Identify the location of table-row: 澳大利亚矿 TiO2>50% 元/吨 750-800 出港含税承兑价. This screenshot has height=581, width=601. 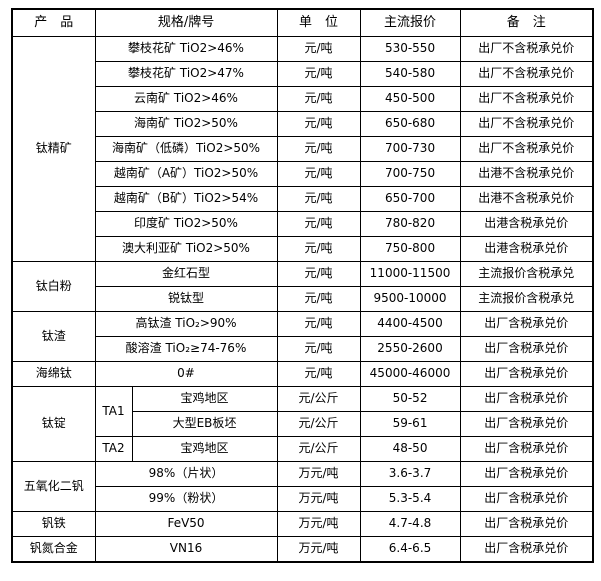
(303, 249).